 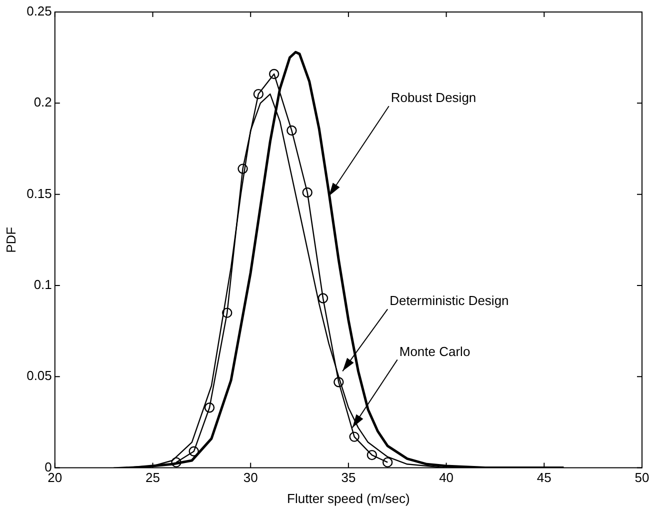 I want to click on y-tick-label: 0.1, so click(x=43, y=284).